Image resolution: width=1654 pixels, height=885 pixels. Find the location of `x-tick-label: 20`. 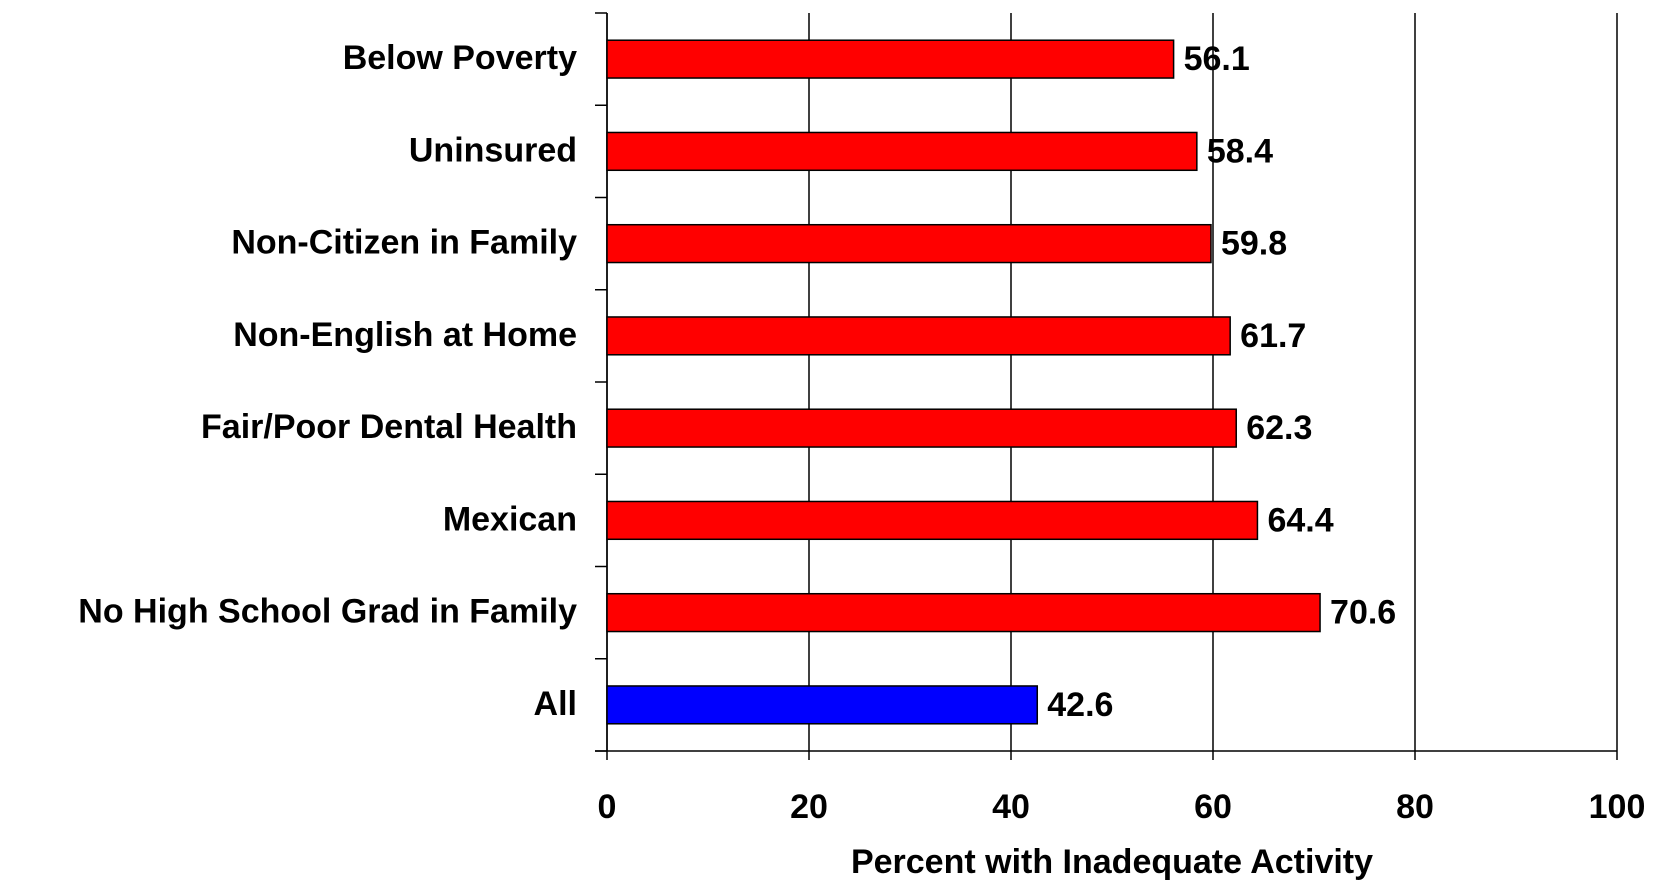

x-tick-label: 20 is located at coordinates (809, 807).